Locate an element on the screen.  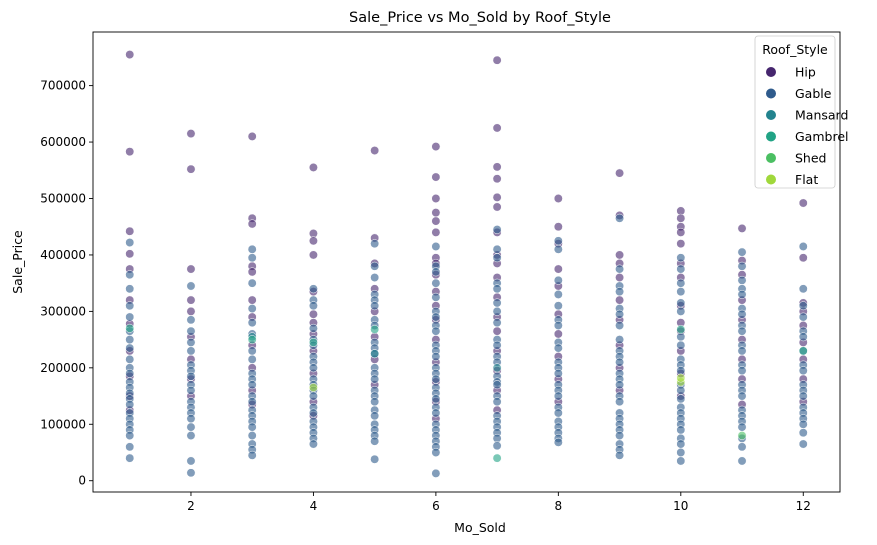
legend-label: Gable is located at coordinates (813, 93).